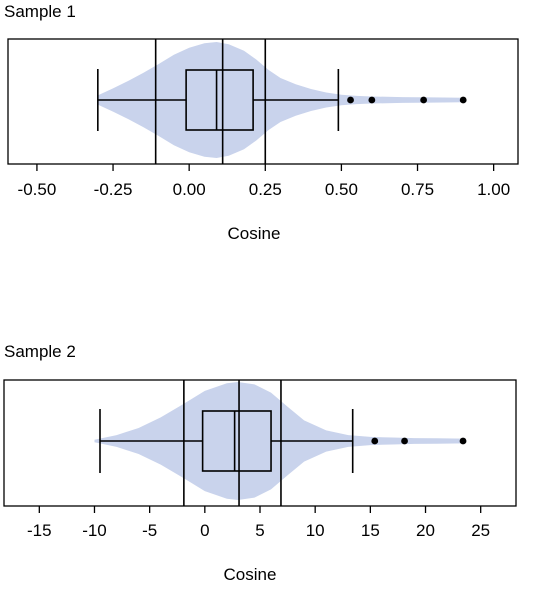 The width and height of the screenshot is (551, 601). Describe the element at coordinates (265, 189) in the screenshot. I see `x-tick-label: 0.25` at that location.